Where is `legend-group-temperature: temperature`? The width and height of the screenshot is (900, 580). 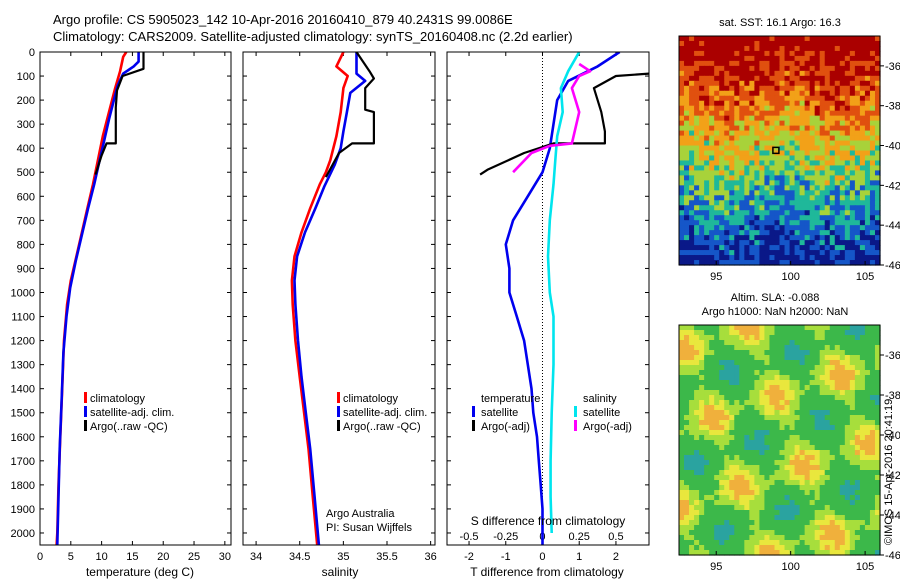
legend-group-temperature: temperature is located at coordinates (510, 399).